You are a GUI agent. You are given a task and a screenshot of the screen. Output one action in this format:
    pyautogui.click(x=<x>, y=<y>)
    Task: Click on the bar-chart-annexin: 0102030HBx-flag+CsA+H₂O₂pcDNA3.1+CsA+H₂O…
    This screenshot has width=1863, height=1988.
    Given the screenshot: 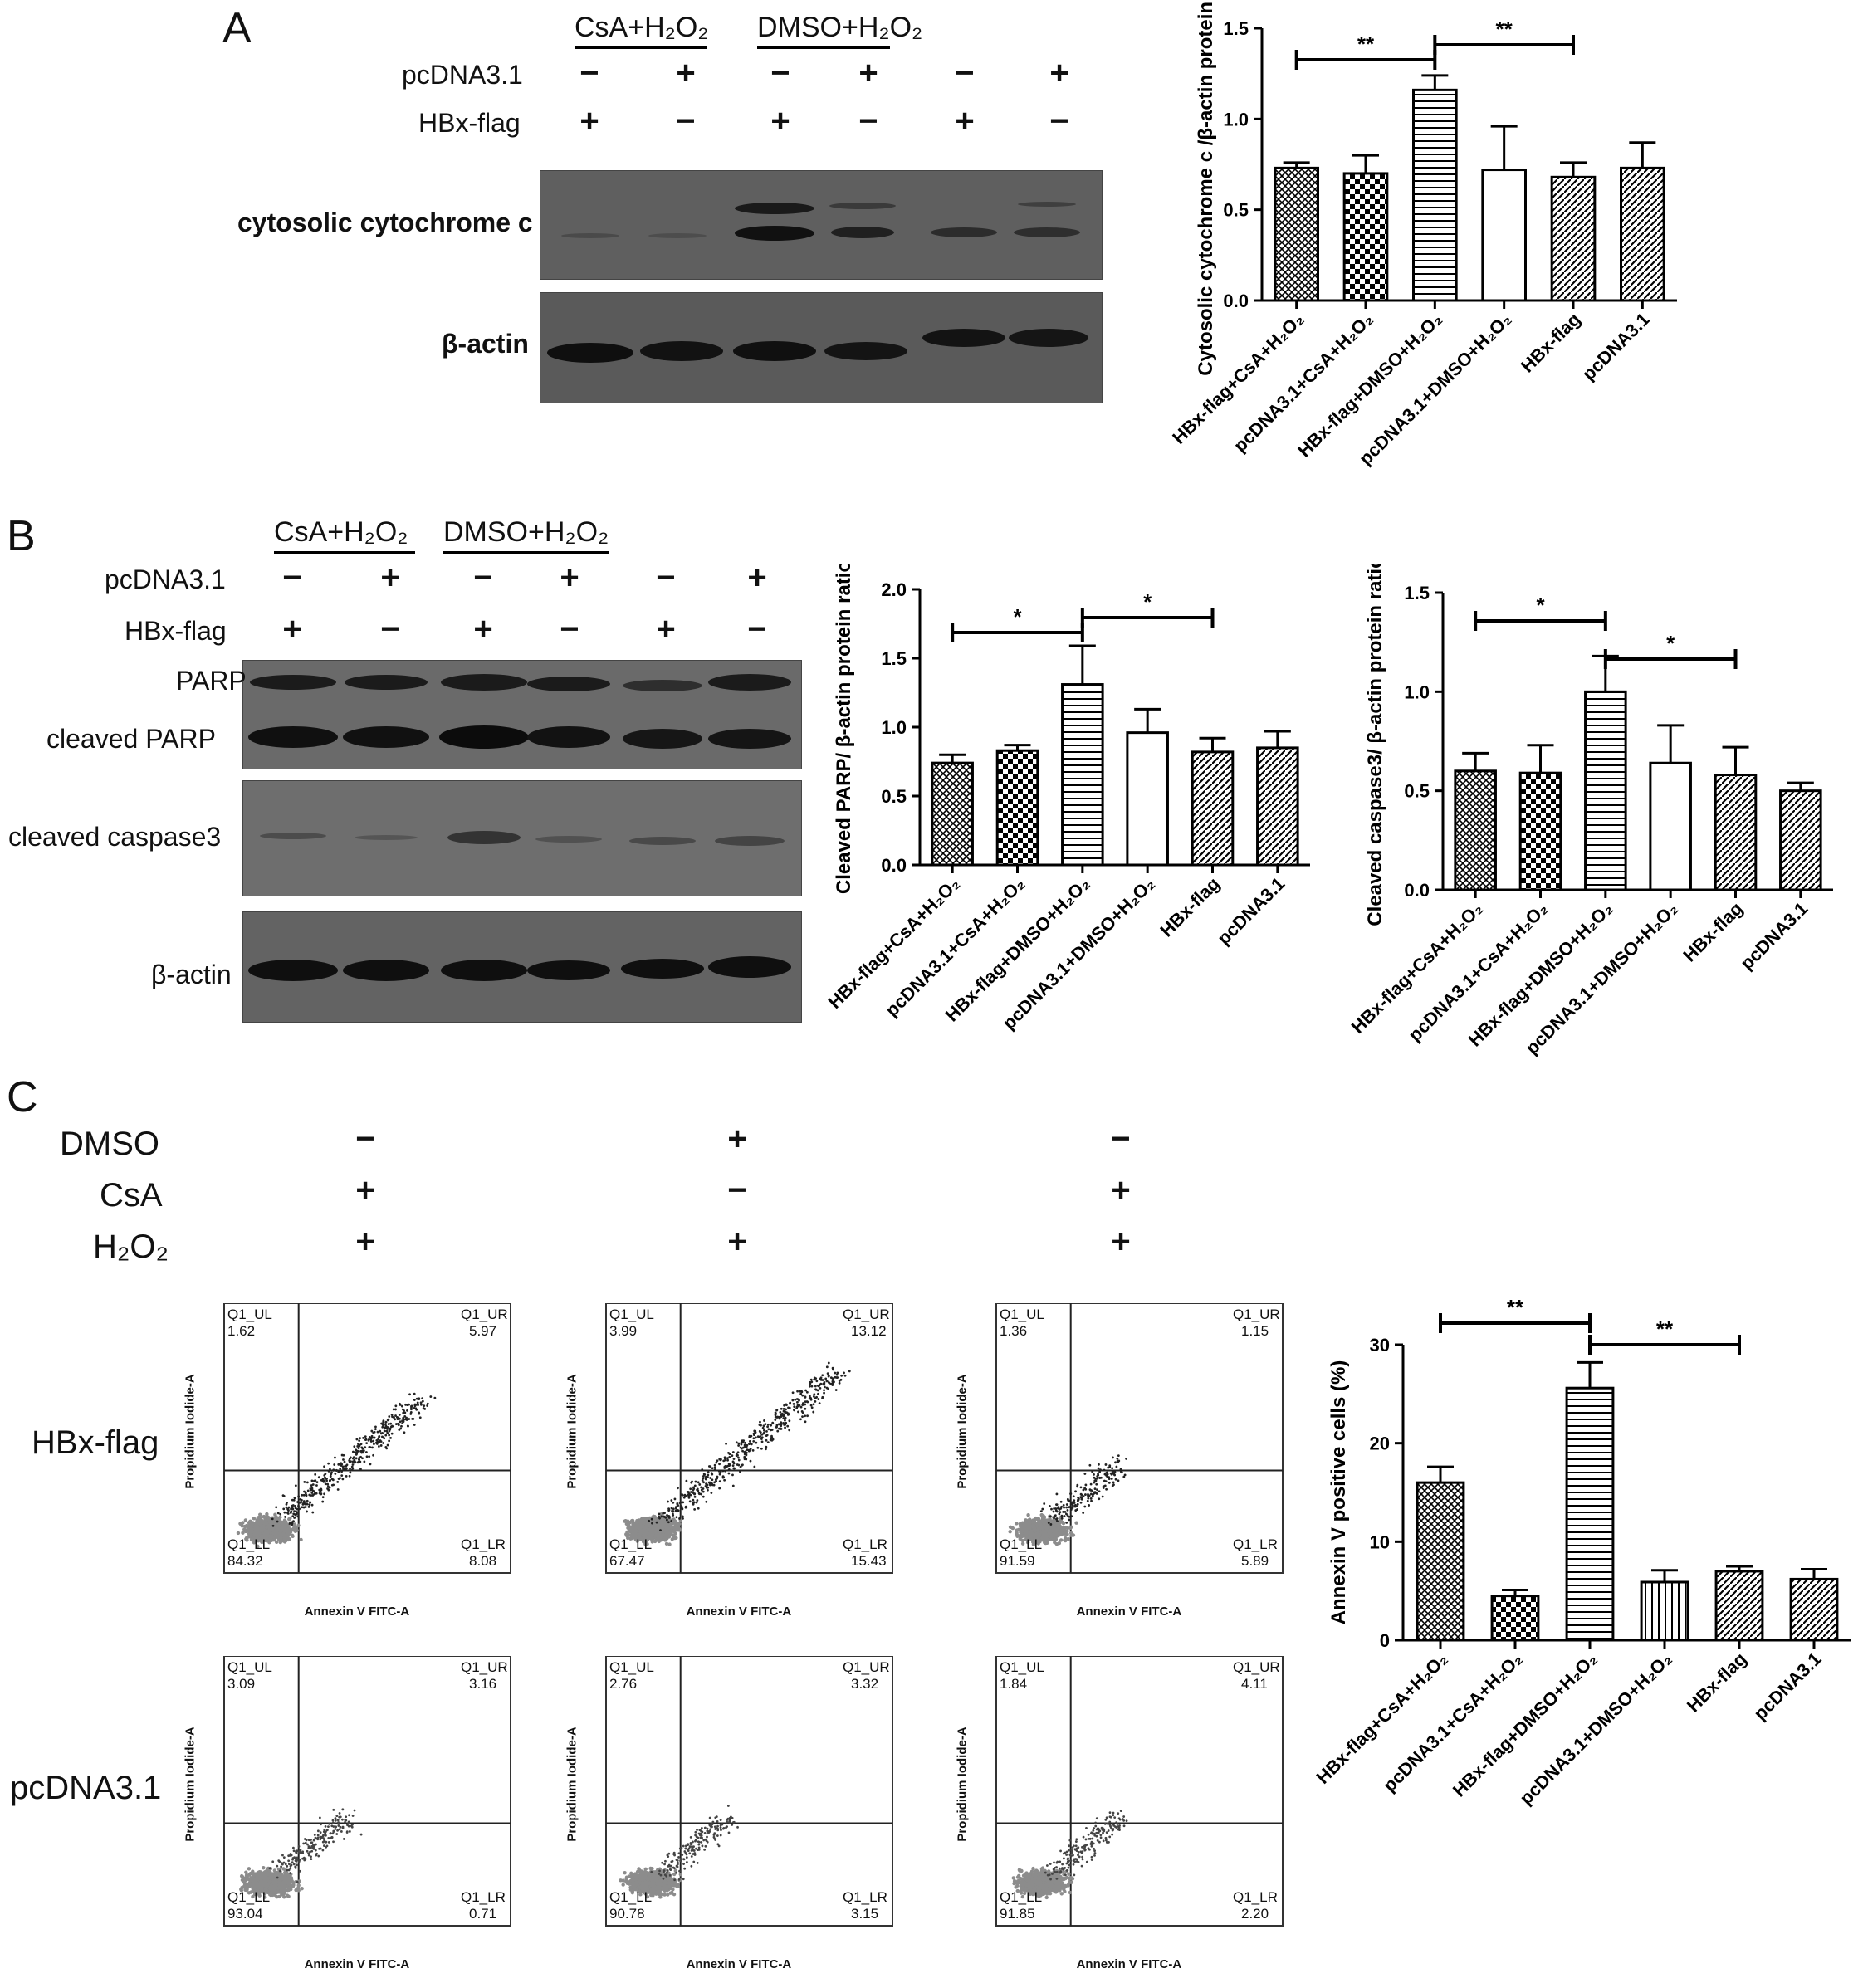 What is the action you would take?
    pyautogui.click(x=1587, y=1593)
    